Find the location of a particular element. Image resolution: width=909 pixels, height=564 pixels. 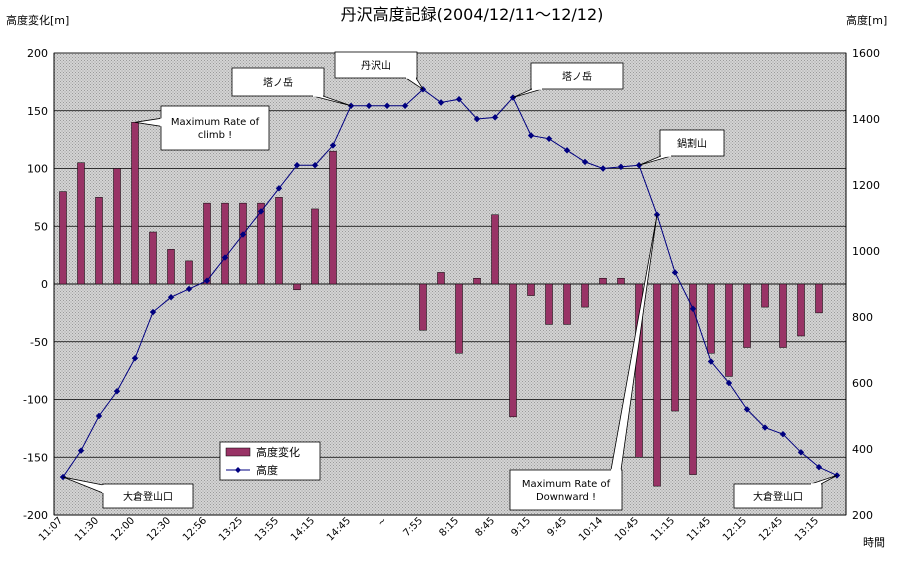

x-tick-label: 8:45 is located at coordinates (485, 527).